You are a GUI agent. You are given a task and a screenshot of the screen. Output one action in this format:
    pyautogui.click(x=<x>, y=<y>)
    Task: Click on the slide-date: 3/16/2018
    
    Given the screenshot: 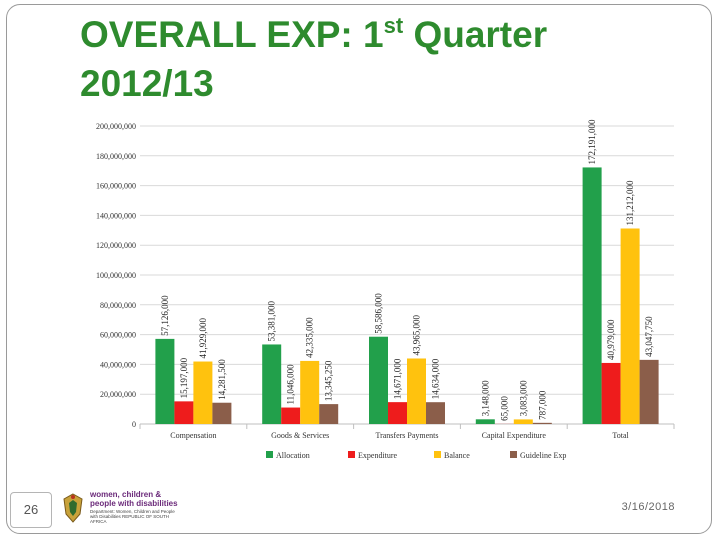 What is the action you would take?
    pyautogui.click(x=648, y=507)
    